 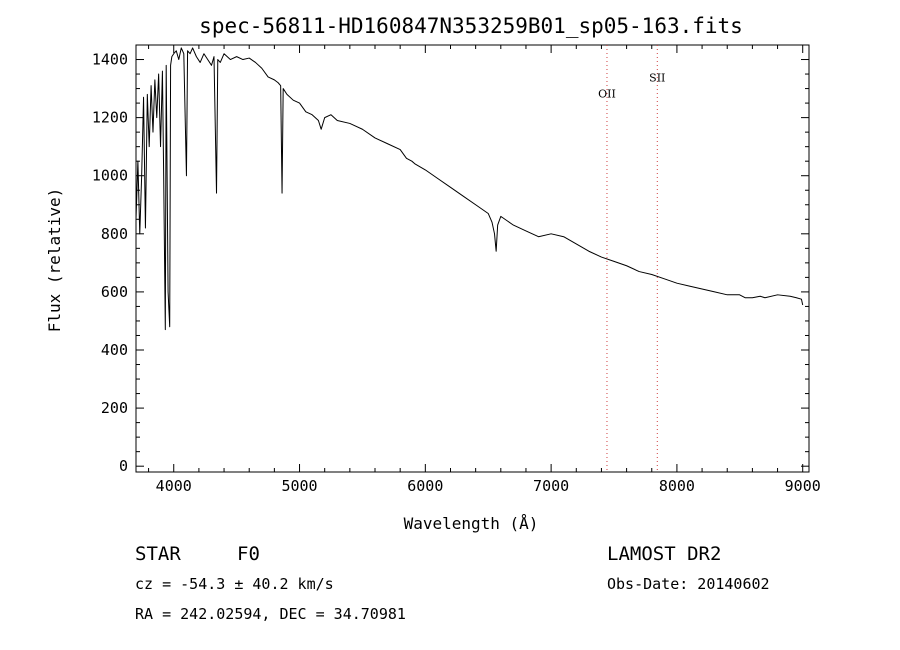 I want to click on x-tick-label: 5000, so click(x=299, y=486).